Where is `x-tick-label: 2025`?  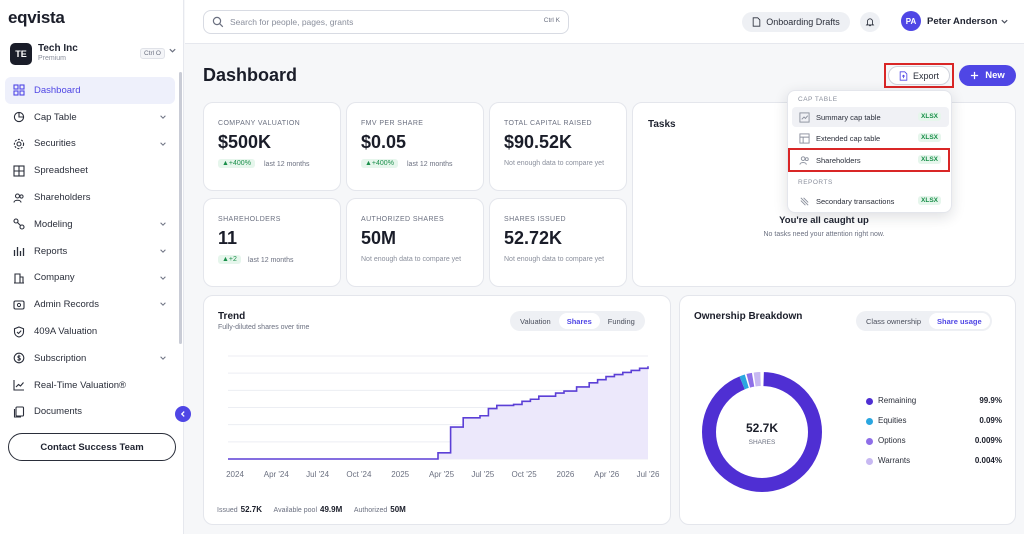
x-tick-label: 2025 is located at coordinates (400, 474).